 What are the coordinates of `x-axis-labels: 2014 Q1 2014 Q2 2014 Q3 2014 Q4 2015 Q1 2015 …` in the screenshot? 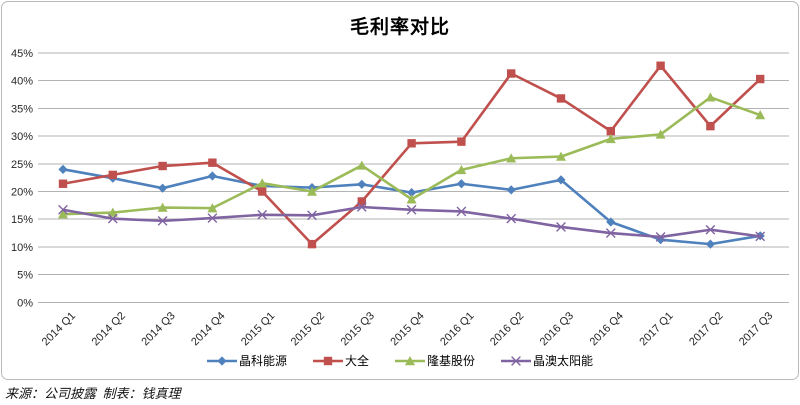 It's located at (408, 329).